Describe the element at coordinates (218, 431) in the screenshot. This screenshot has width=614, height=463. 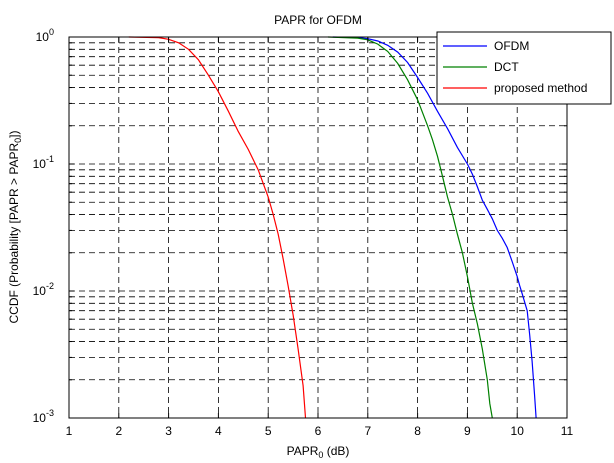
I see `x-tick-label: 4` at that location.